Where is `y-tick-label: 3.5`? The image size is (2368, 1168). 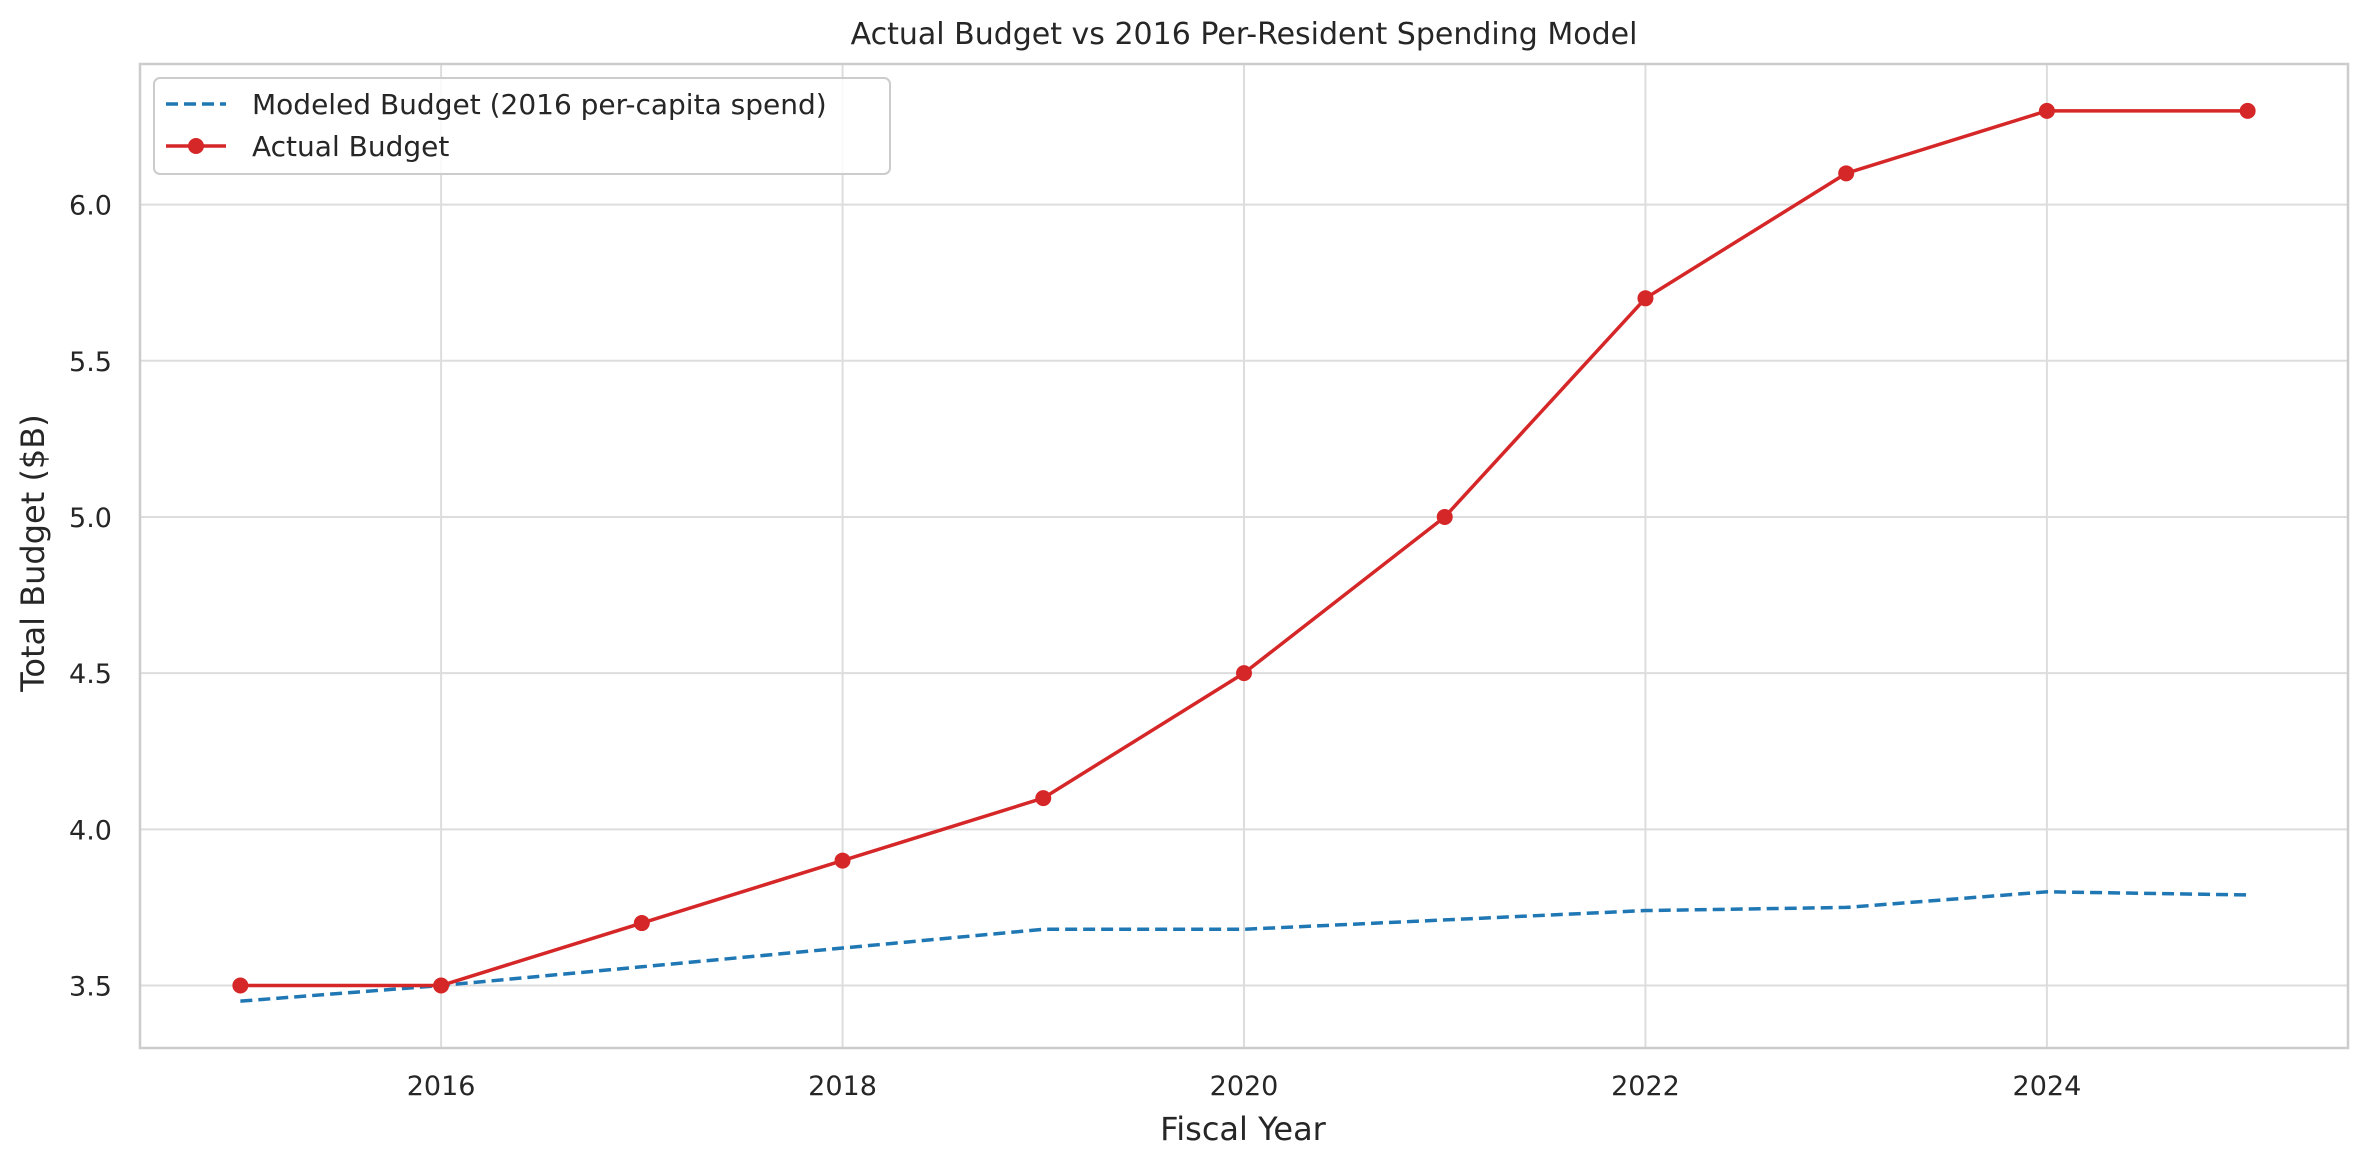 y-tick-label: 3.5 is located at coordinates (90, 987).